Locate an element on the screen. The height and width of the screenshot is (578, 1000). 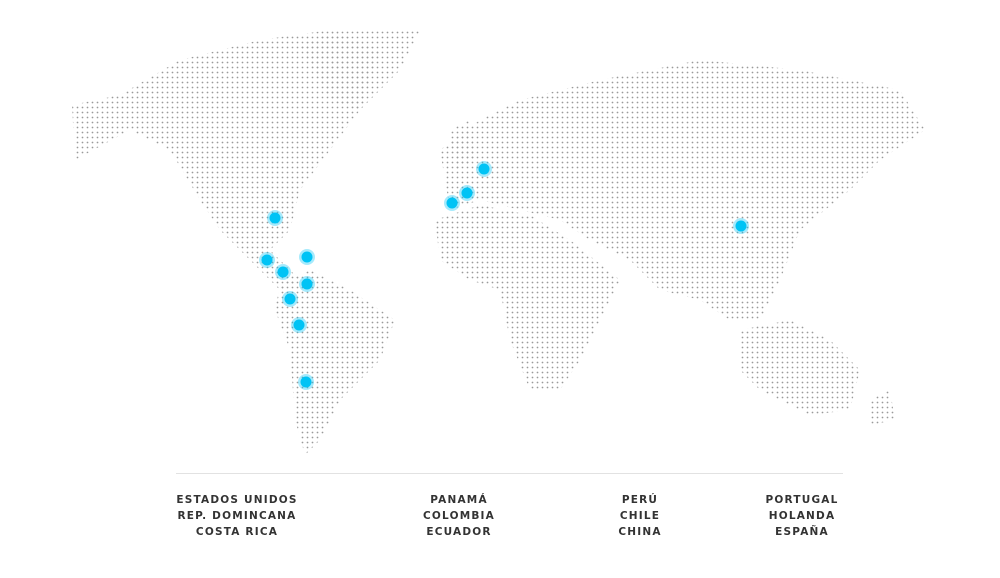
country-label: CHILE is located at coordinates (640, 516).